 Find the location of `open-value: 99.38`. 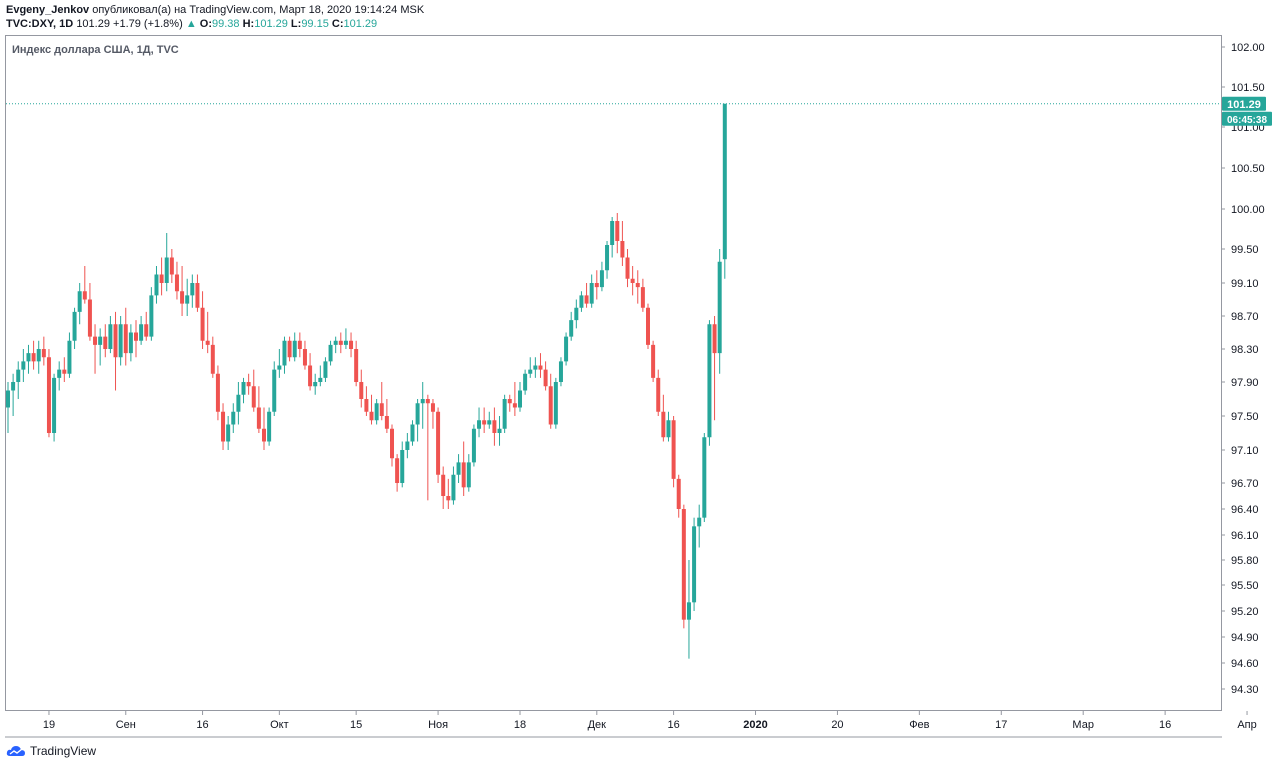

open-value: 99.38 is located at coordinates (226, 24).